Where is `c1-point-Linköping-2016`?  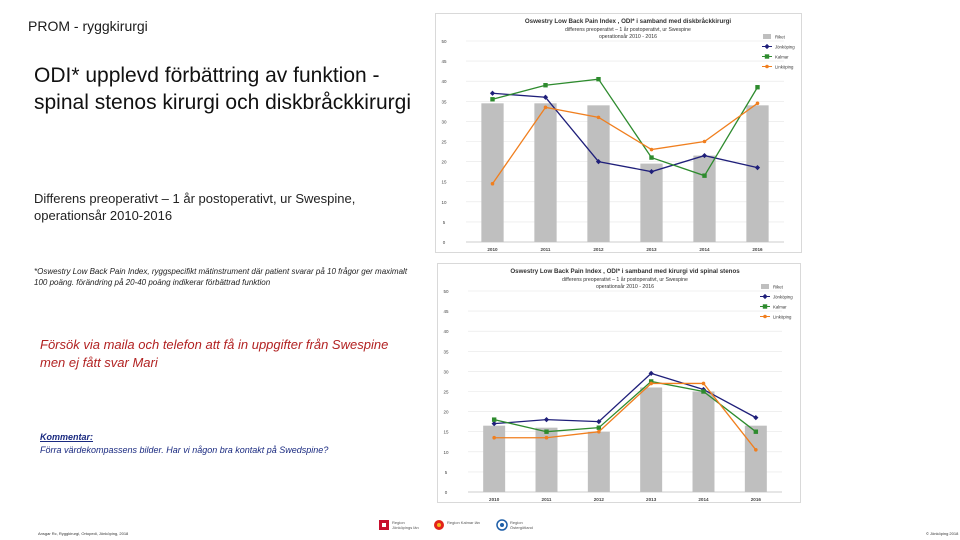 c1-point-Linköping-2016 is located at coordinates (757, 103).